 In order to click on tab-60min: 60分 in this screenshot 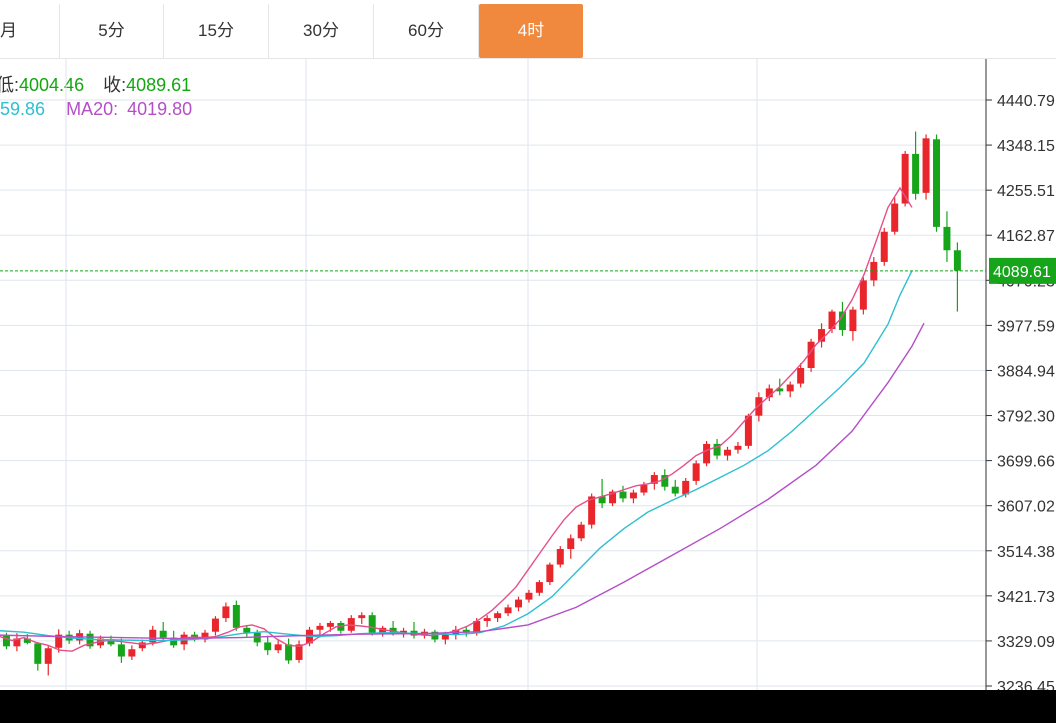, I will do `click(426, 31)`.